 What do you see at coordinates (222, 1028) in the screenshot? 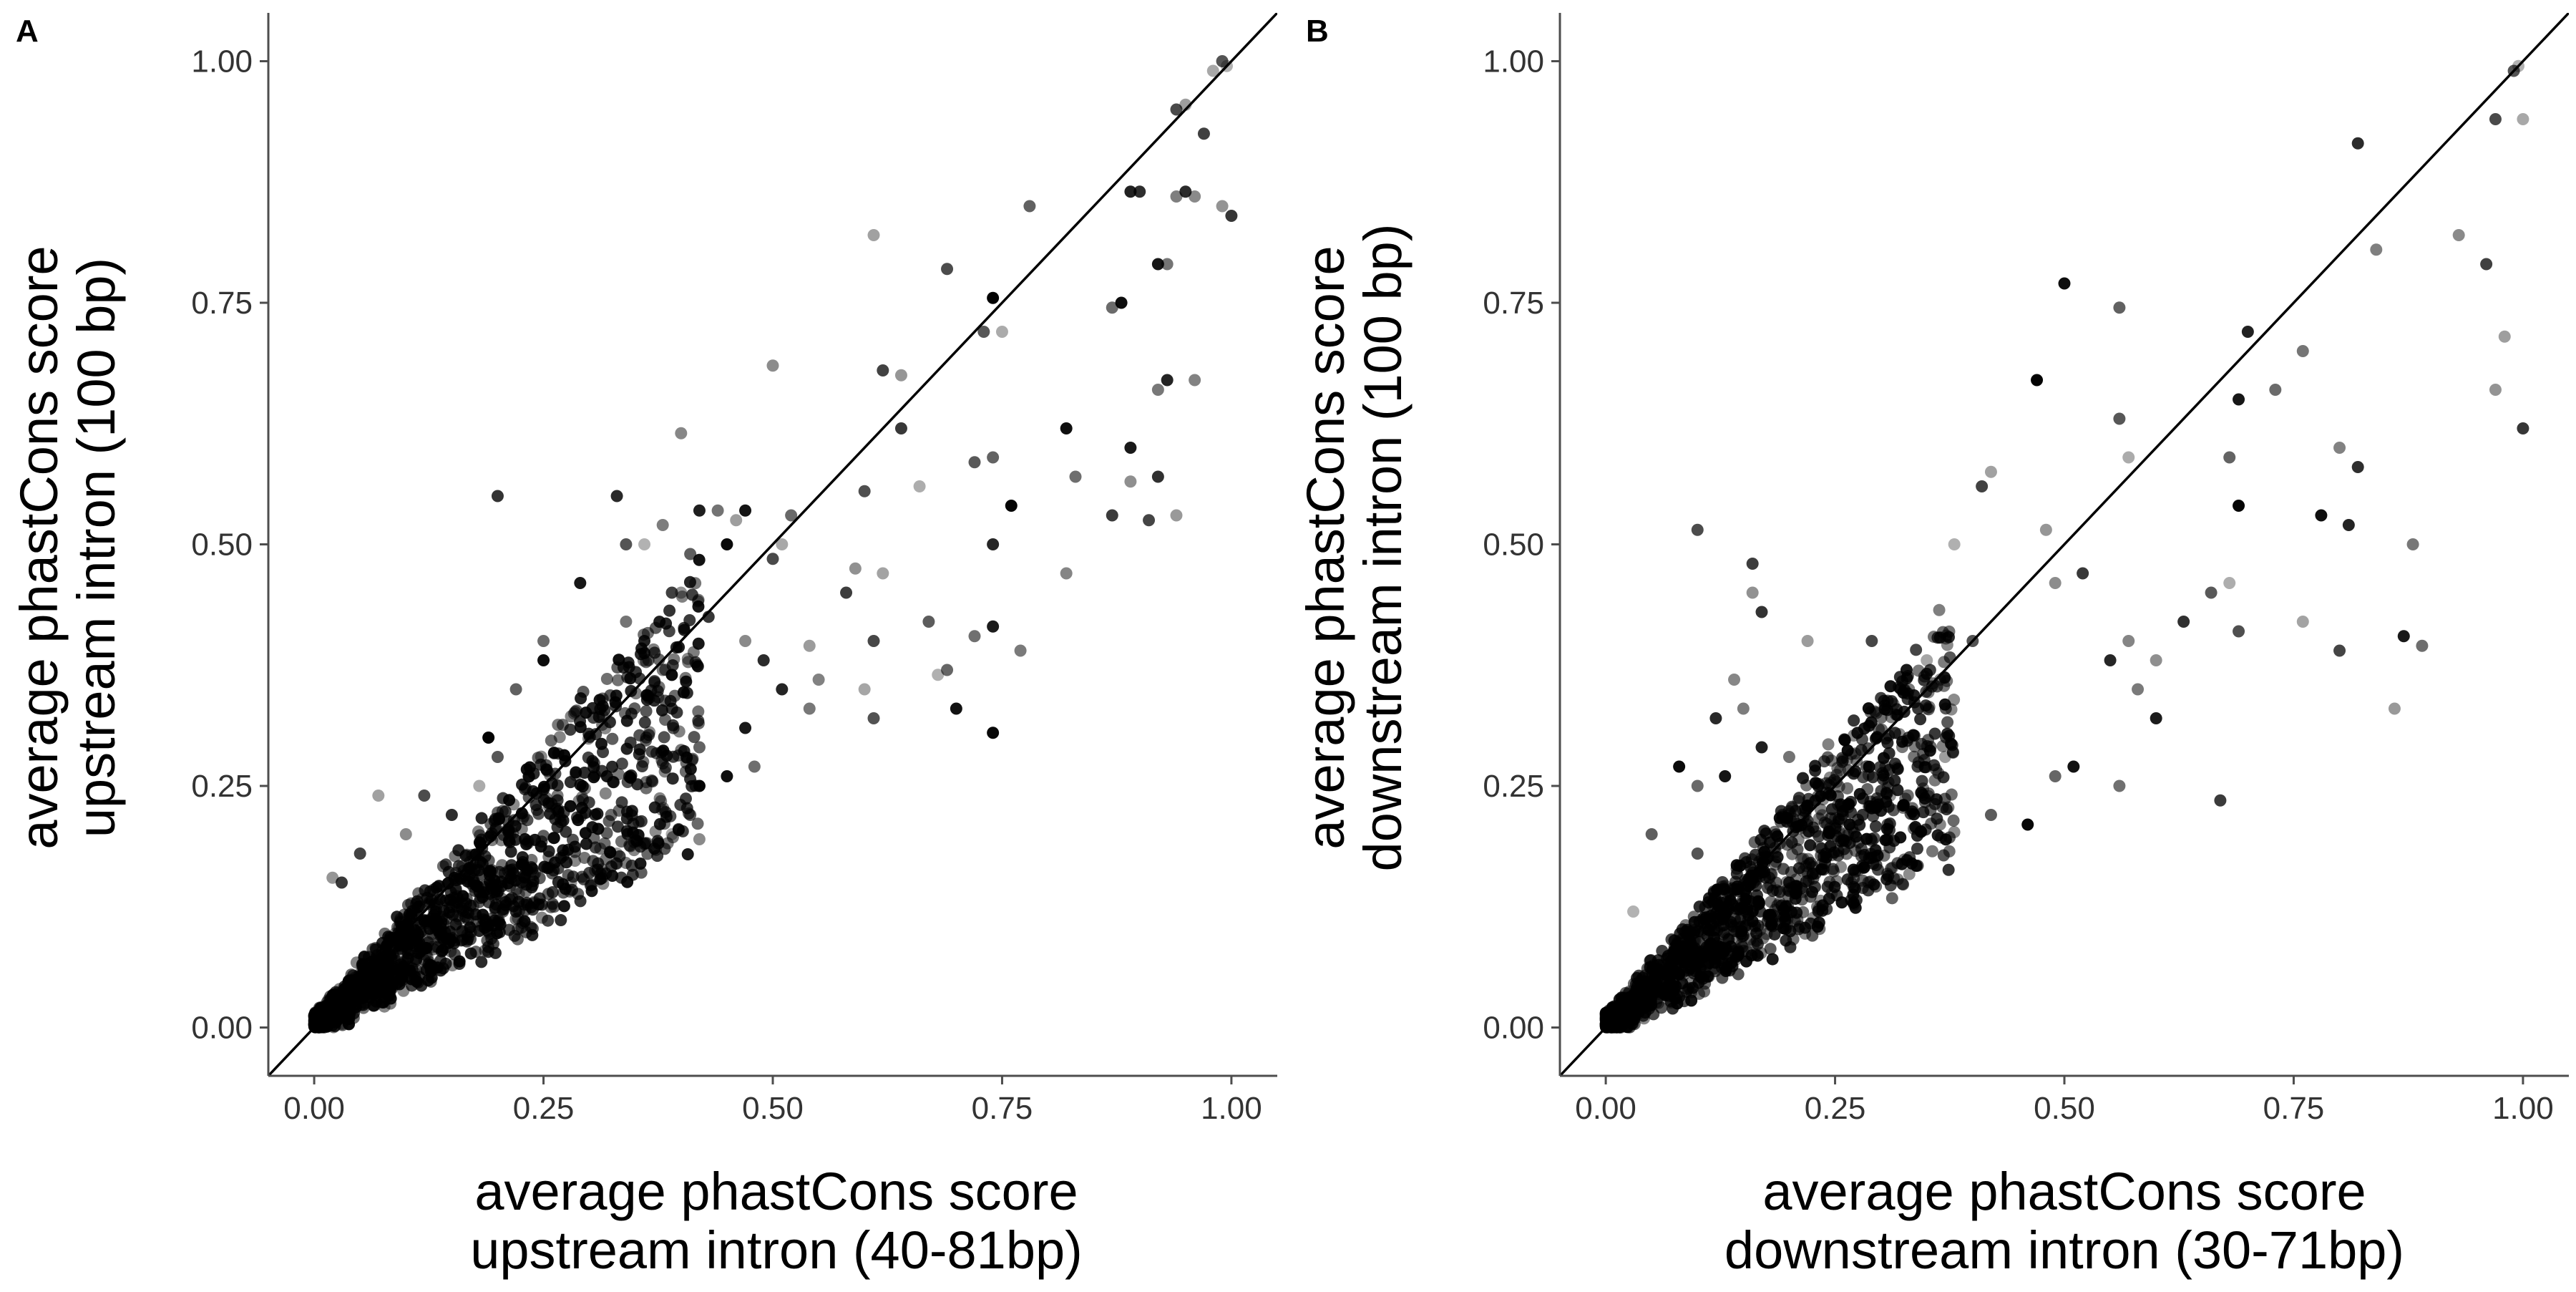
I see `y-tick-label: 0.00` at bounding box center [222, 1028].